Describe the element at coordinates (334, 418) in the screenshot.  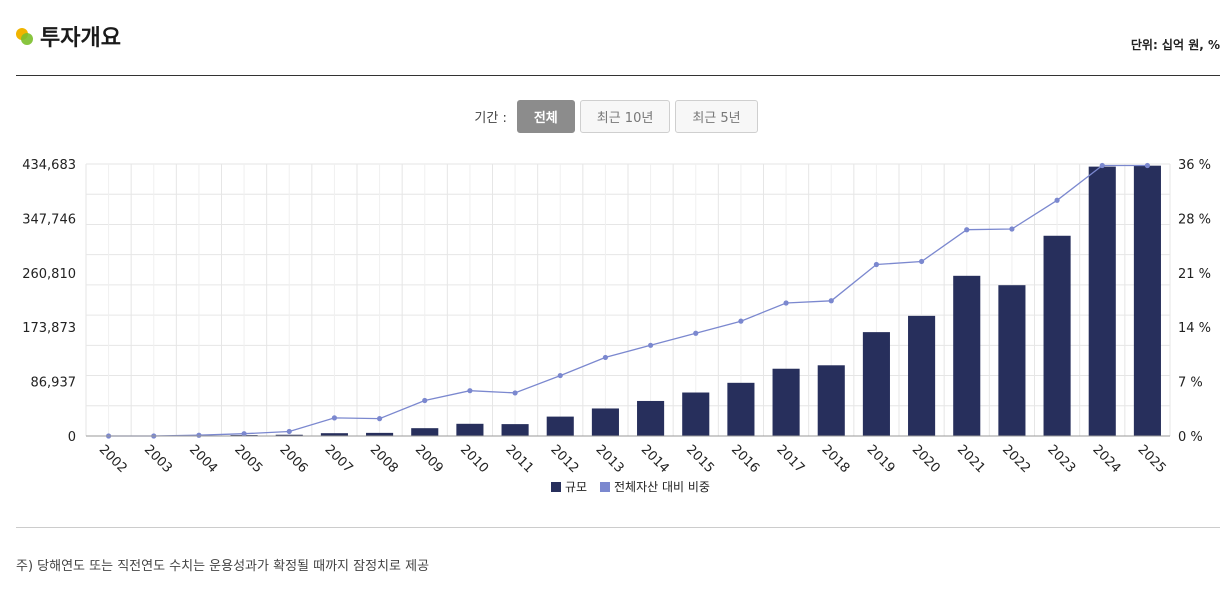
I see `ratio-point-2007` at that location.